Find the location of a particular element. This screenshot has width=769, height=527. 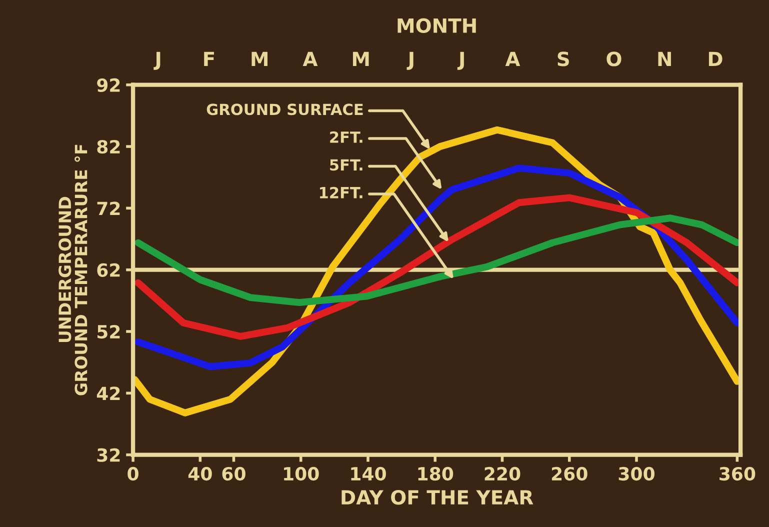

x-tick-label: 260 is located at coordinates (570, 473).